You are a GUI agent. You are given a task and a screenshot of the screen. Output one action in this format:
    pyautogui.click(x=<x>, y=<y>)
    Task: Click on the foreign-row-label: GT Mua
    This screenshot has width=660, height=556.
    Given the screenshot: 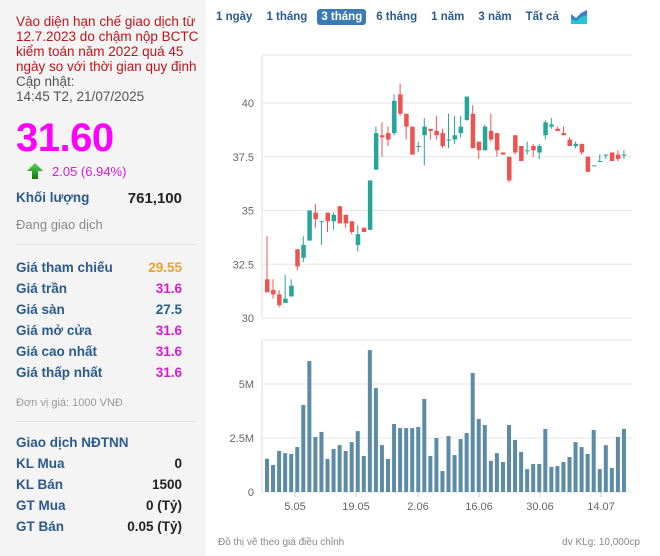 What is the action you would take?
    pyautogui.click(x=41, y=505)
    